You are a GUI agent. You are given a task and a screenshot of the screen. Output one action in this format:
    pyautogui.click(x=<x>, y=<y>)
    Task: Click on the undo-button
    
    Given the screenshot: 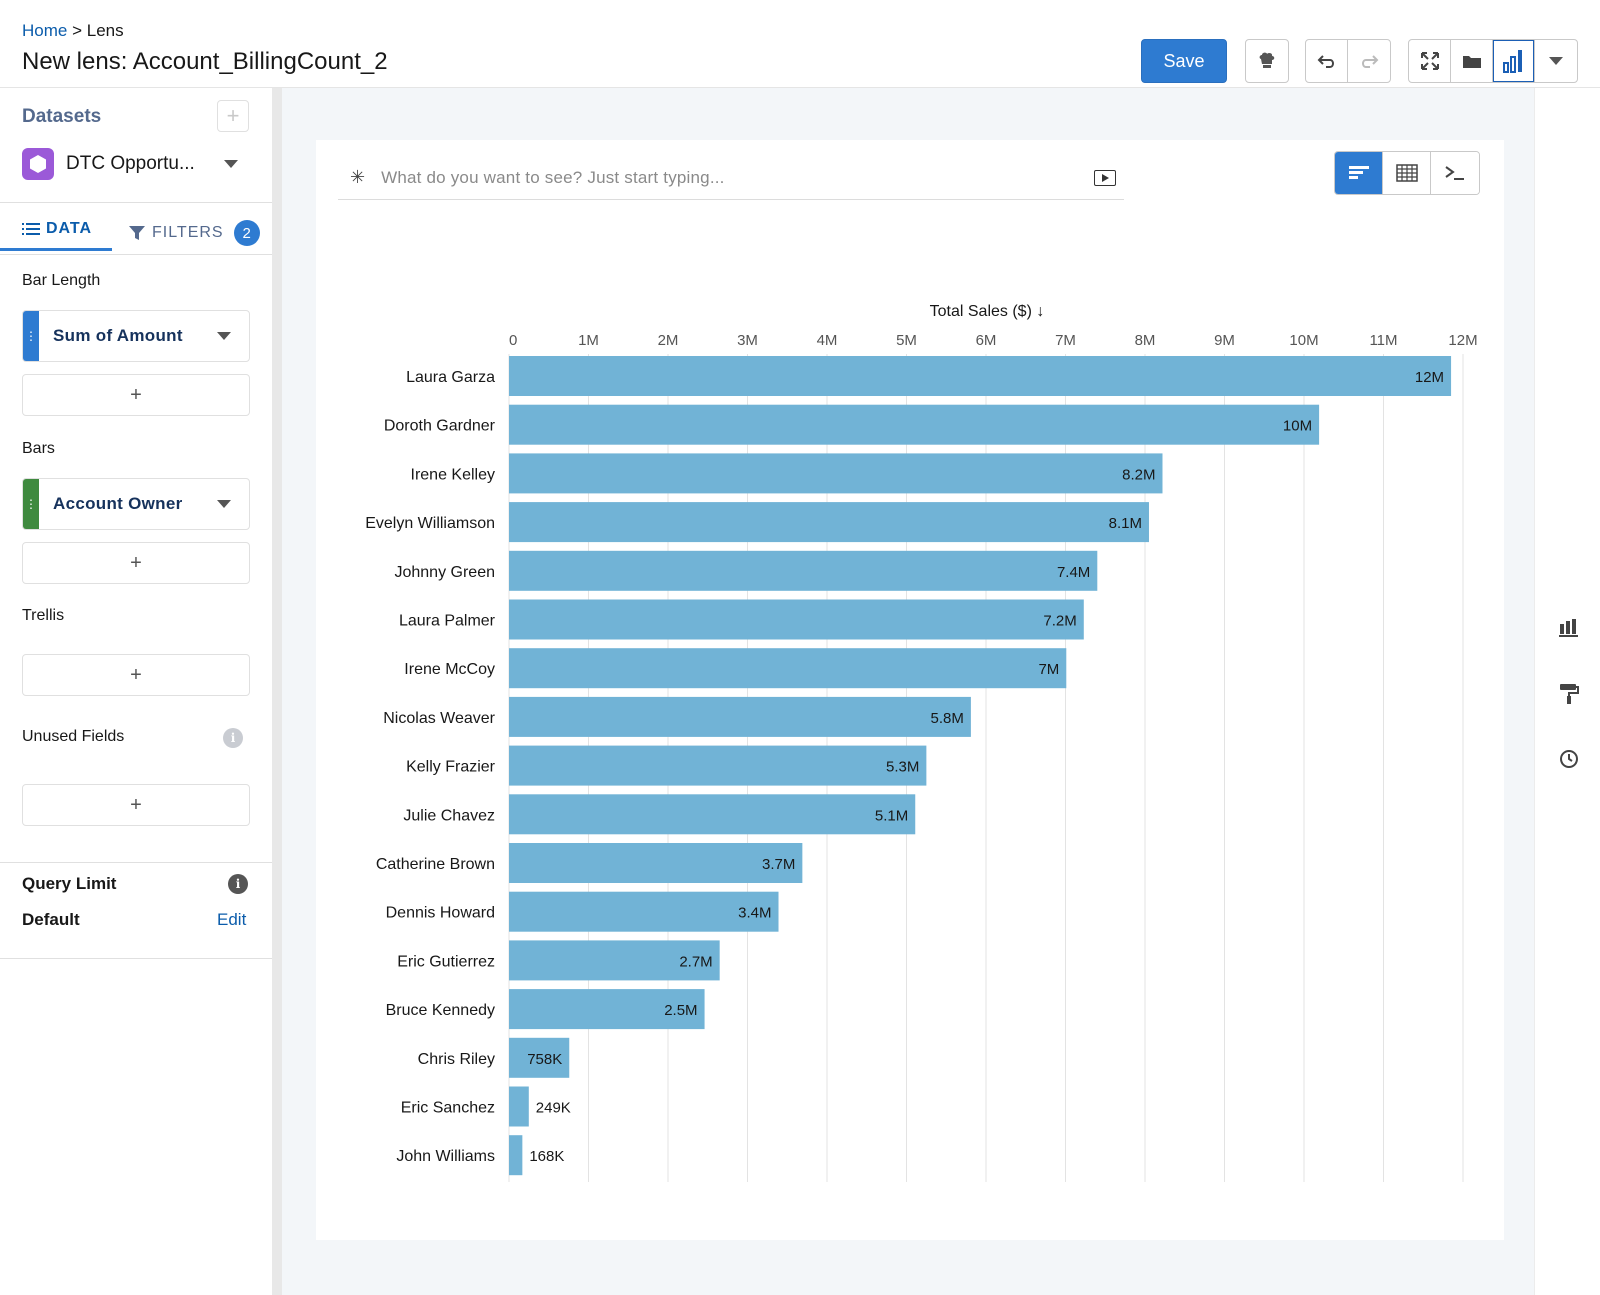 What is the action you would take?
    pyautogui.click(x=1327, y=61)
    